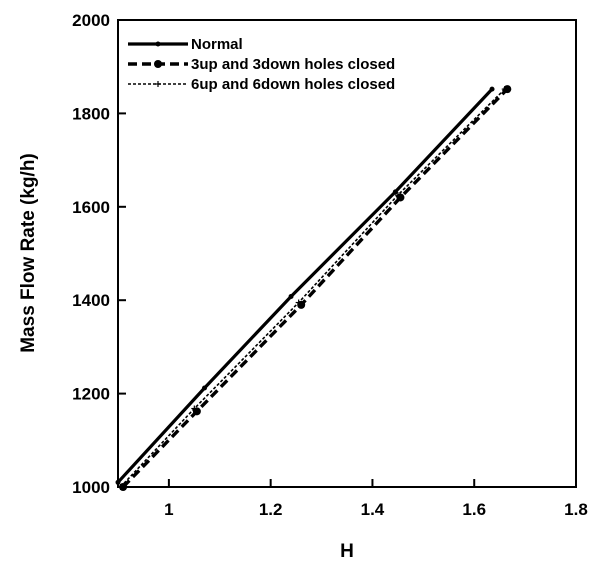 This screenshot has width=593, height=565. I want to click on y-tick-label: 1000, so click(91, 487).